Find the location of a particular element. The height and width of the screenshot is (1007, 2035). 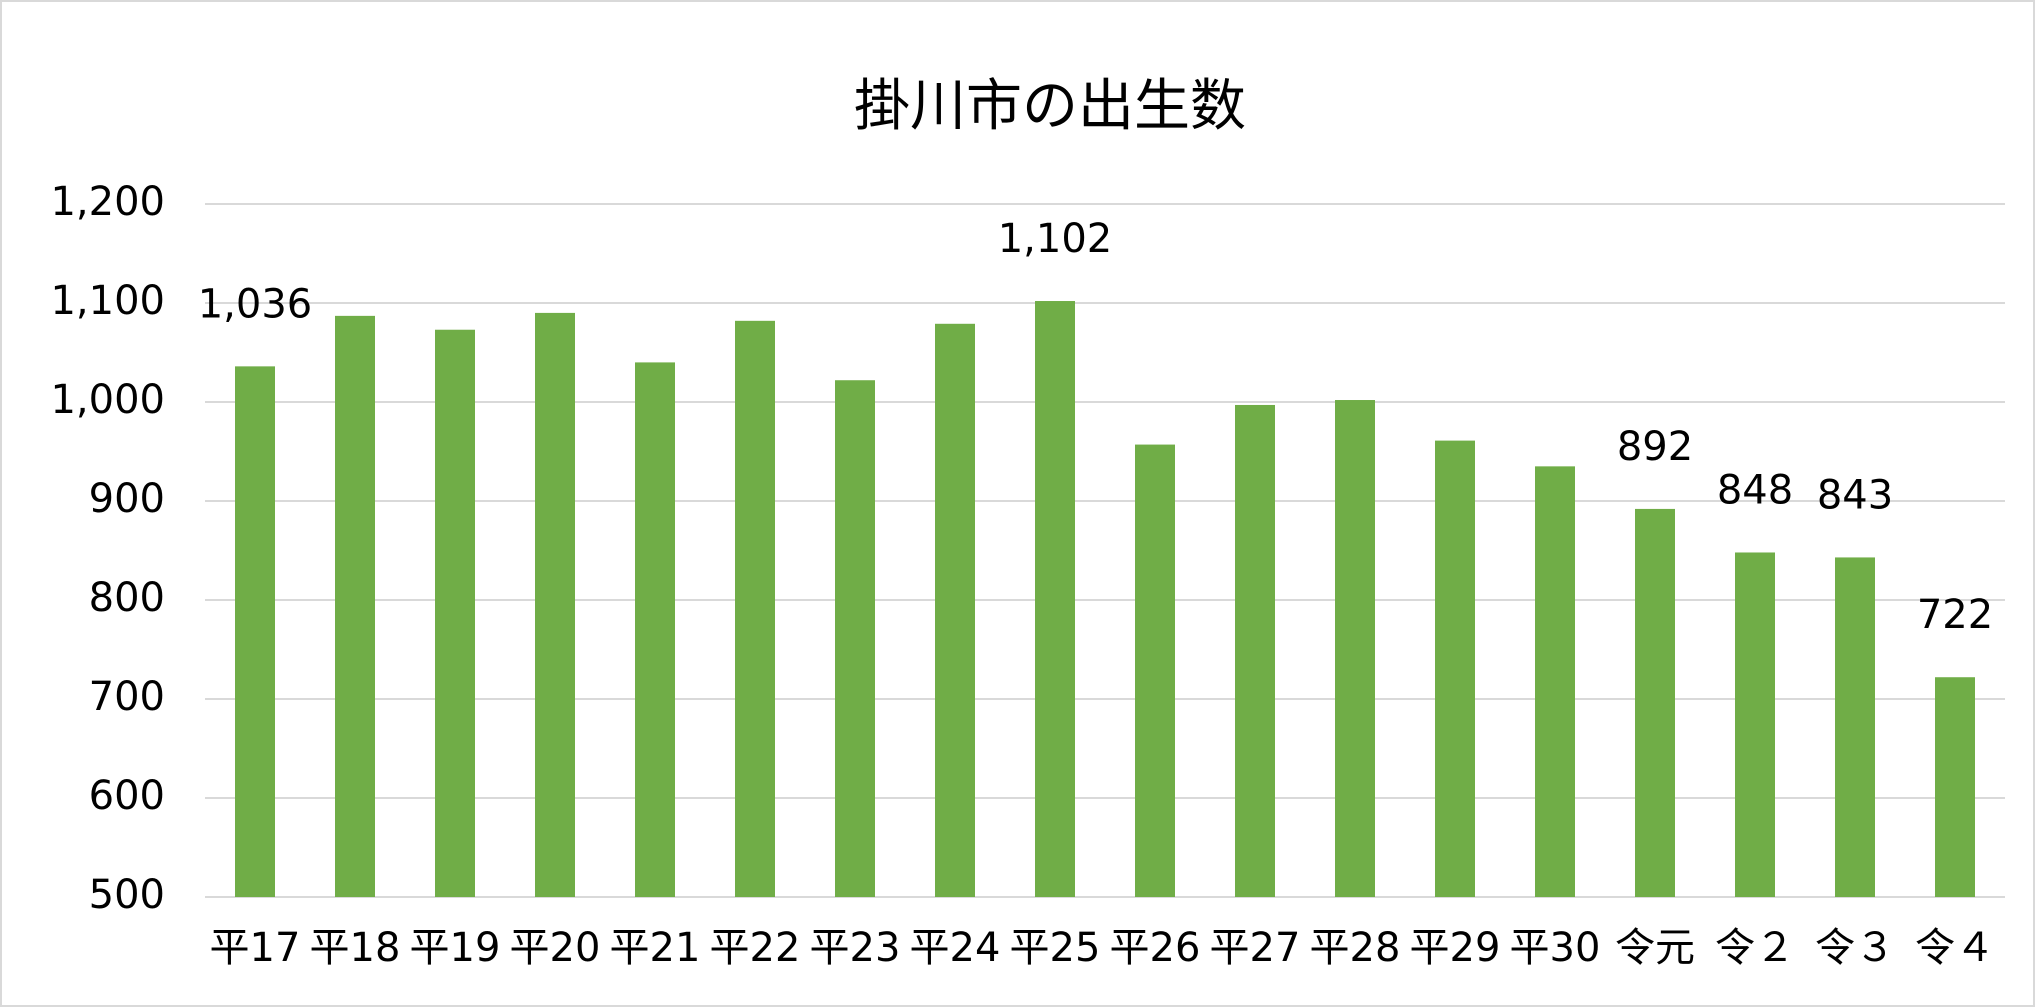

x-tick-label: 平26 is located at coordinates (1155, 948).